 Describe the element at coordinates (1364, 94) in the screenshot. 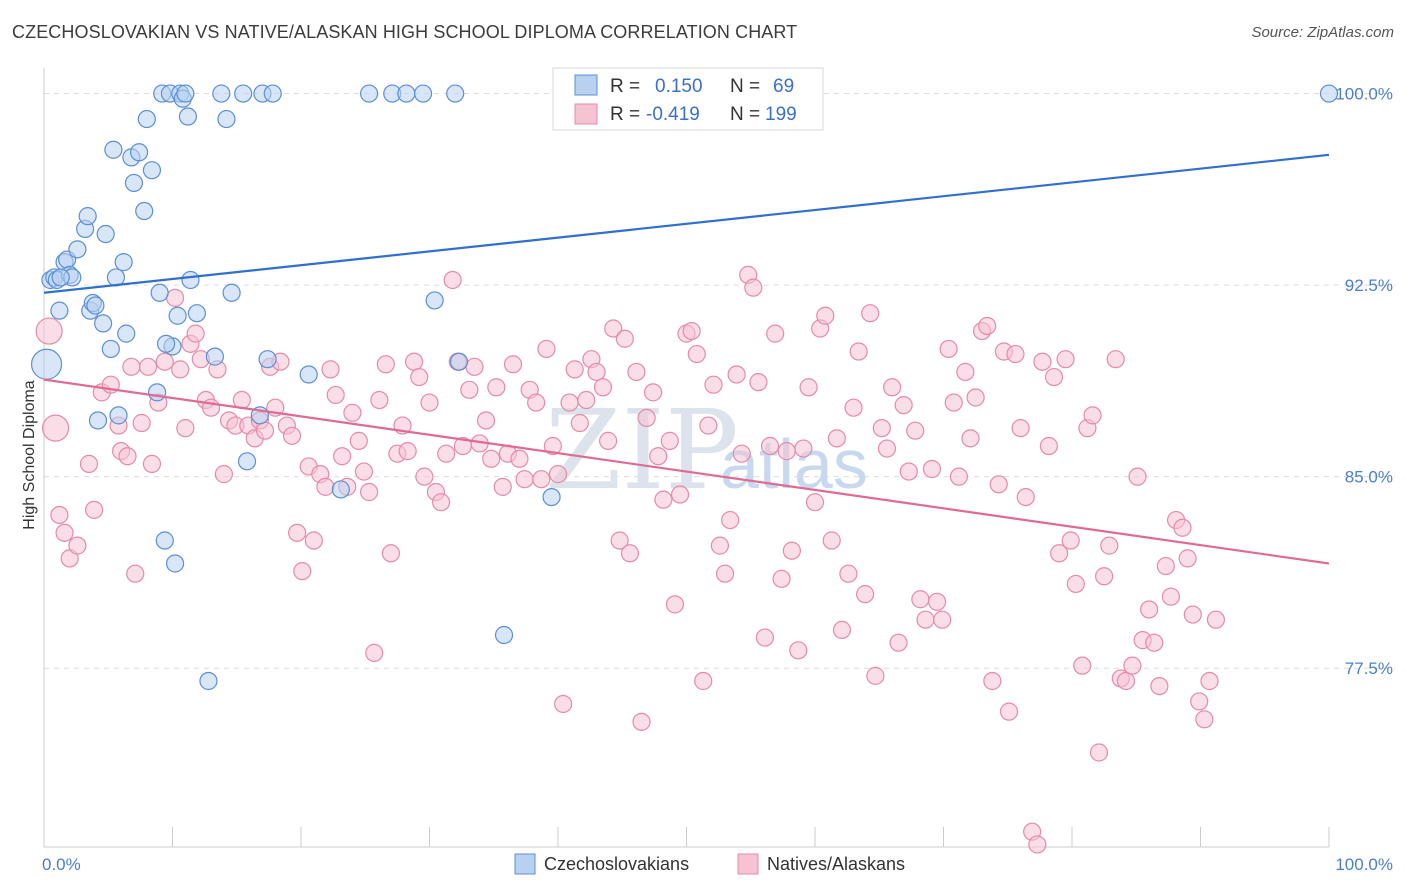

I see `y-tick-label-3: 100.0%` at that location.